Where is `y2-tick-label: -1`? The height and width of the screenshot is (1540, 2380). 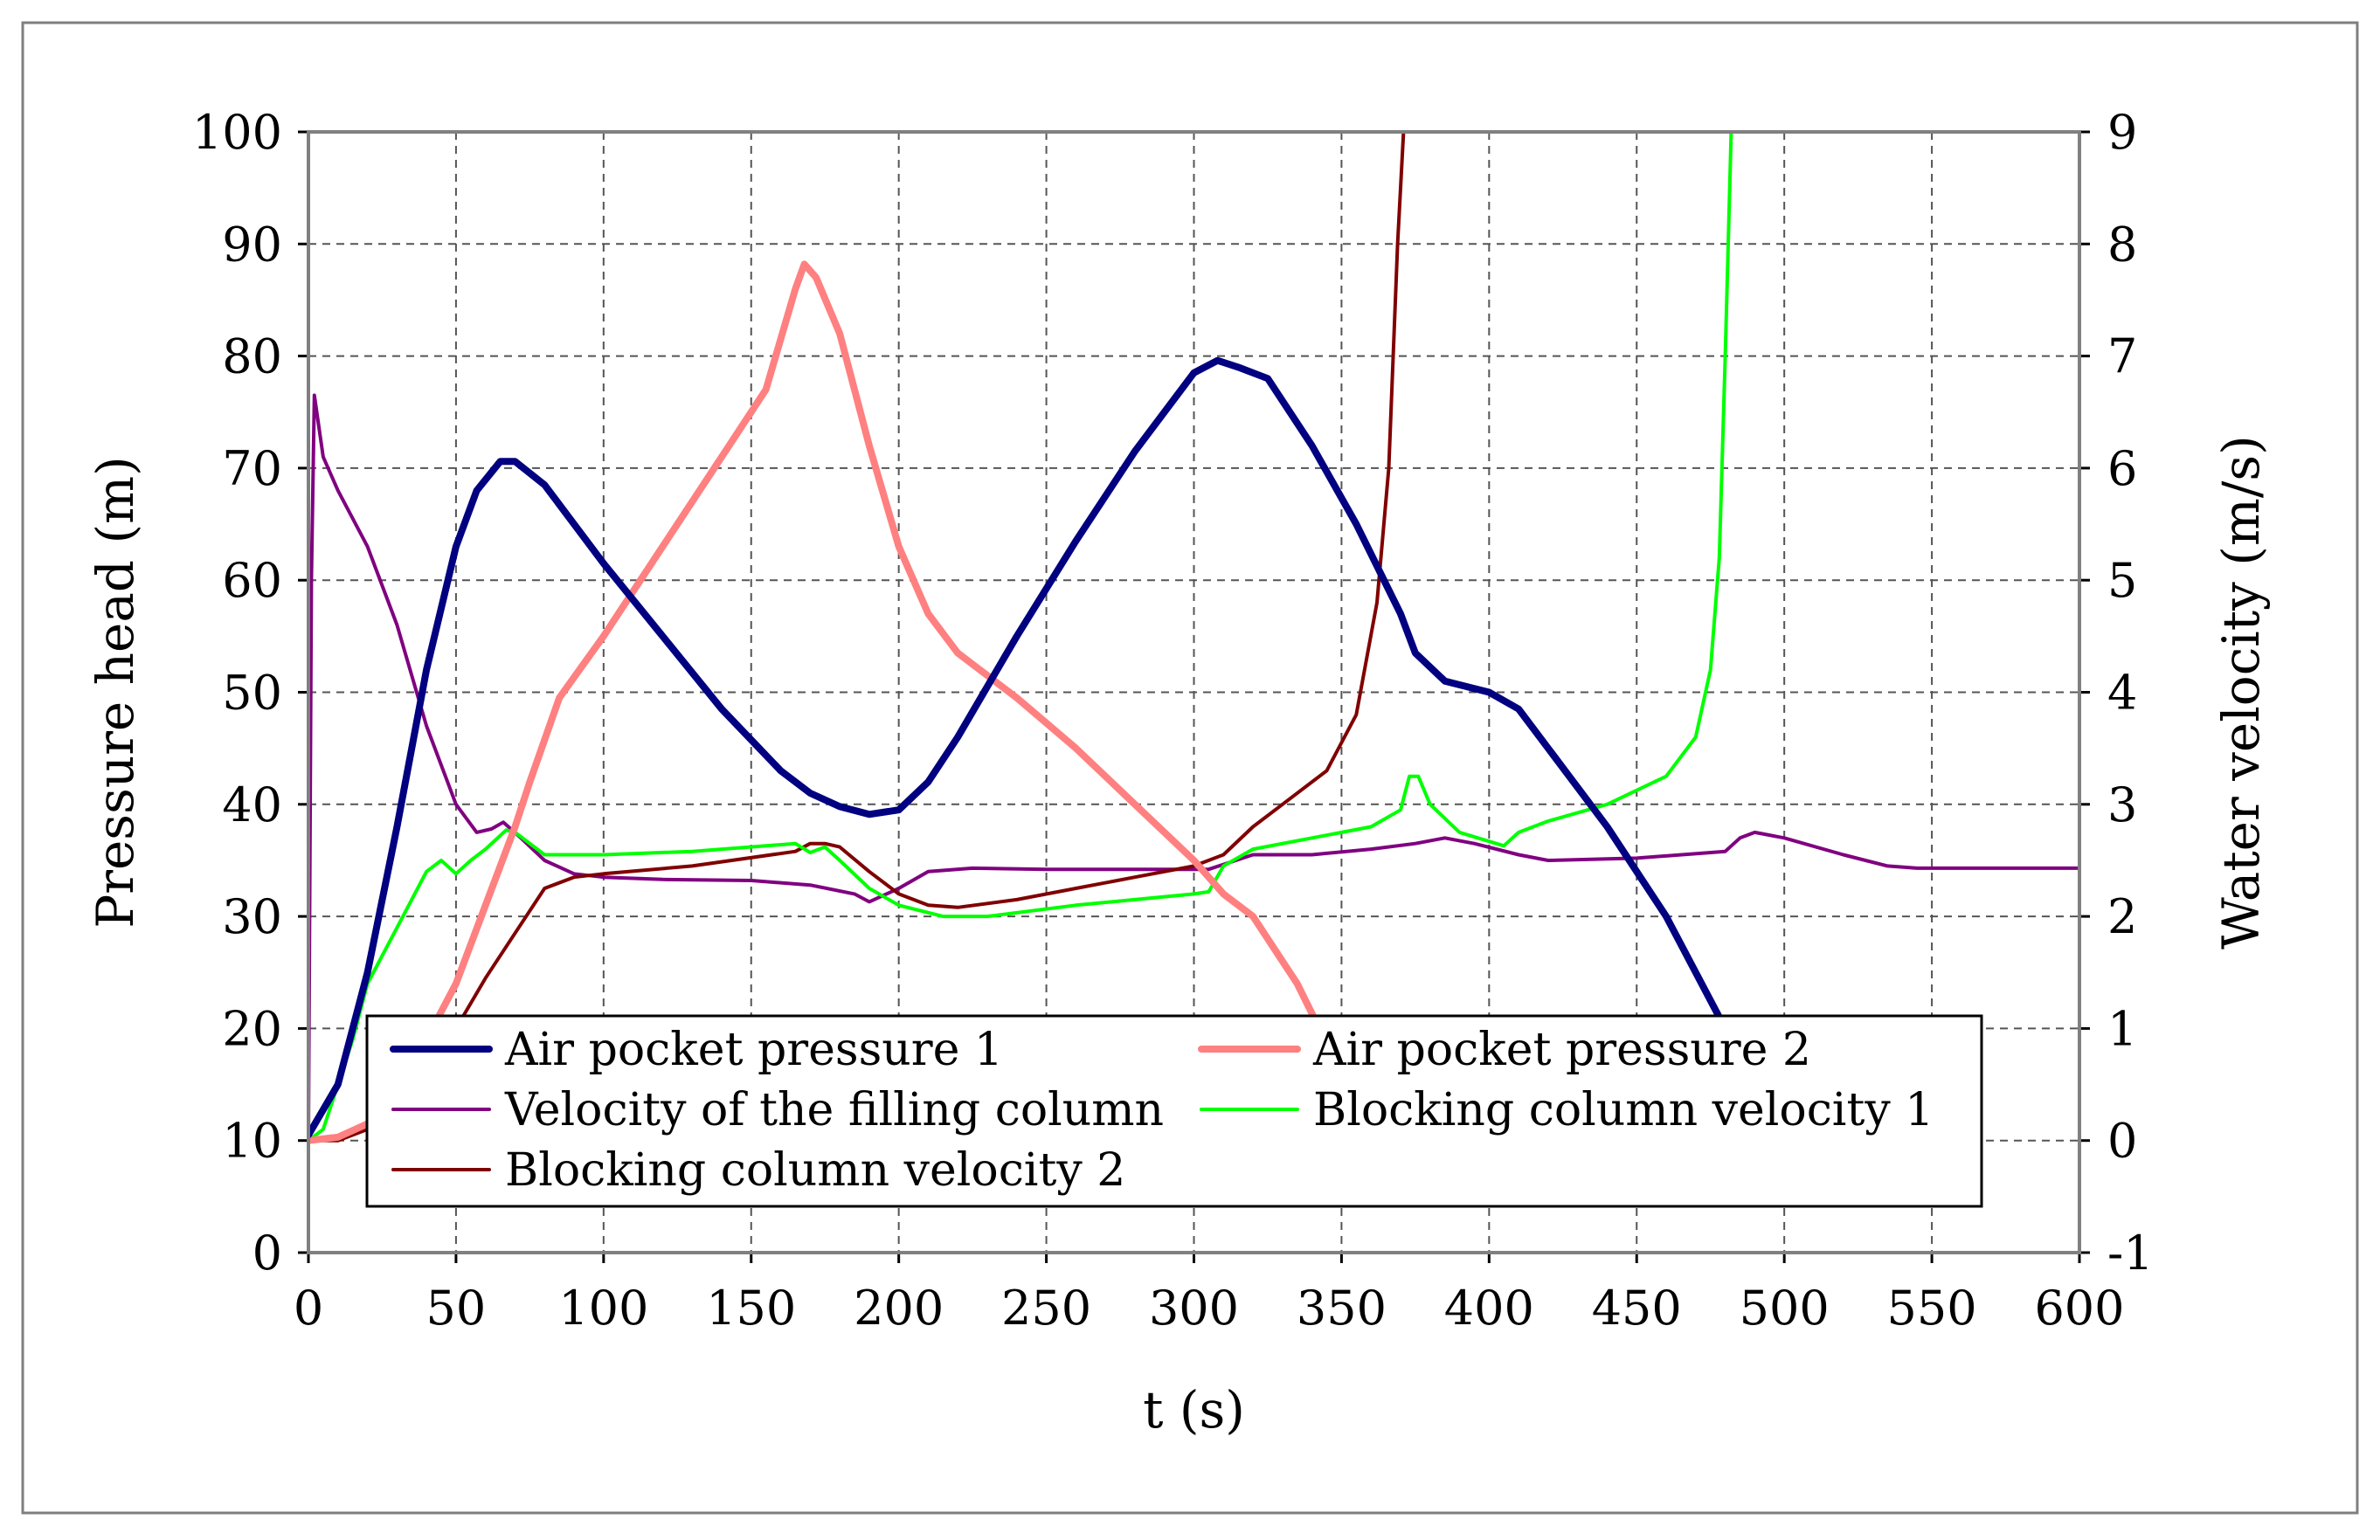 y2-tick-label: -1 is located at coordinates (2130, 1253).